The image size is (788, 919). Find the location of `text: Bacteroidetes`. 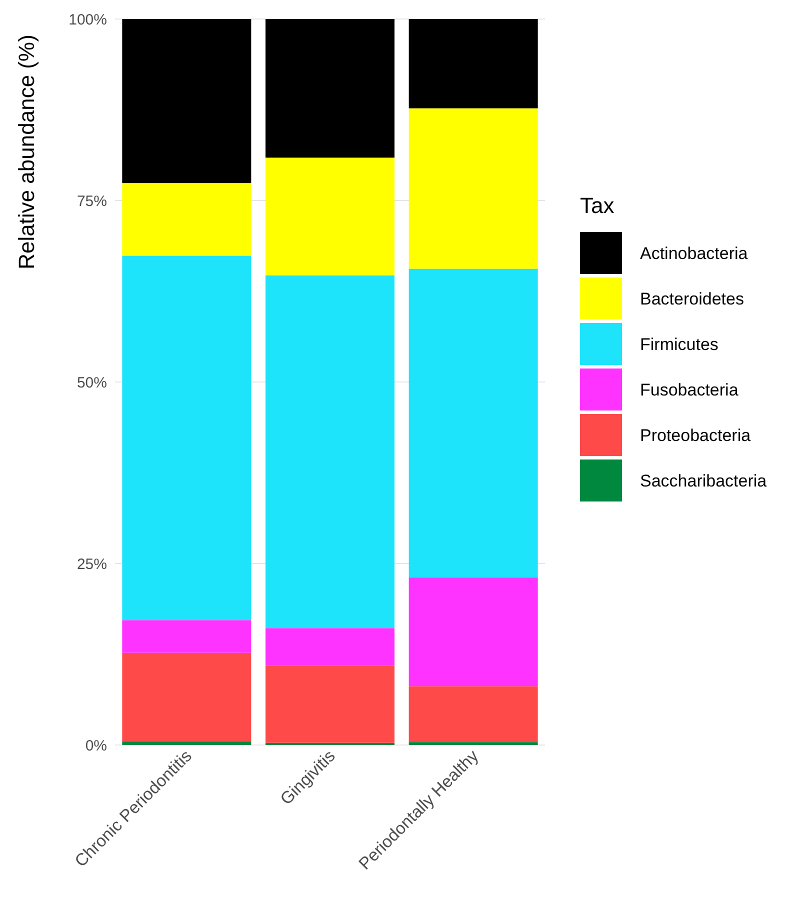

text: Bacteroidetes is located at coordinates (692, 298).